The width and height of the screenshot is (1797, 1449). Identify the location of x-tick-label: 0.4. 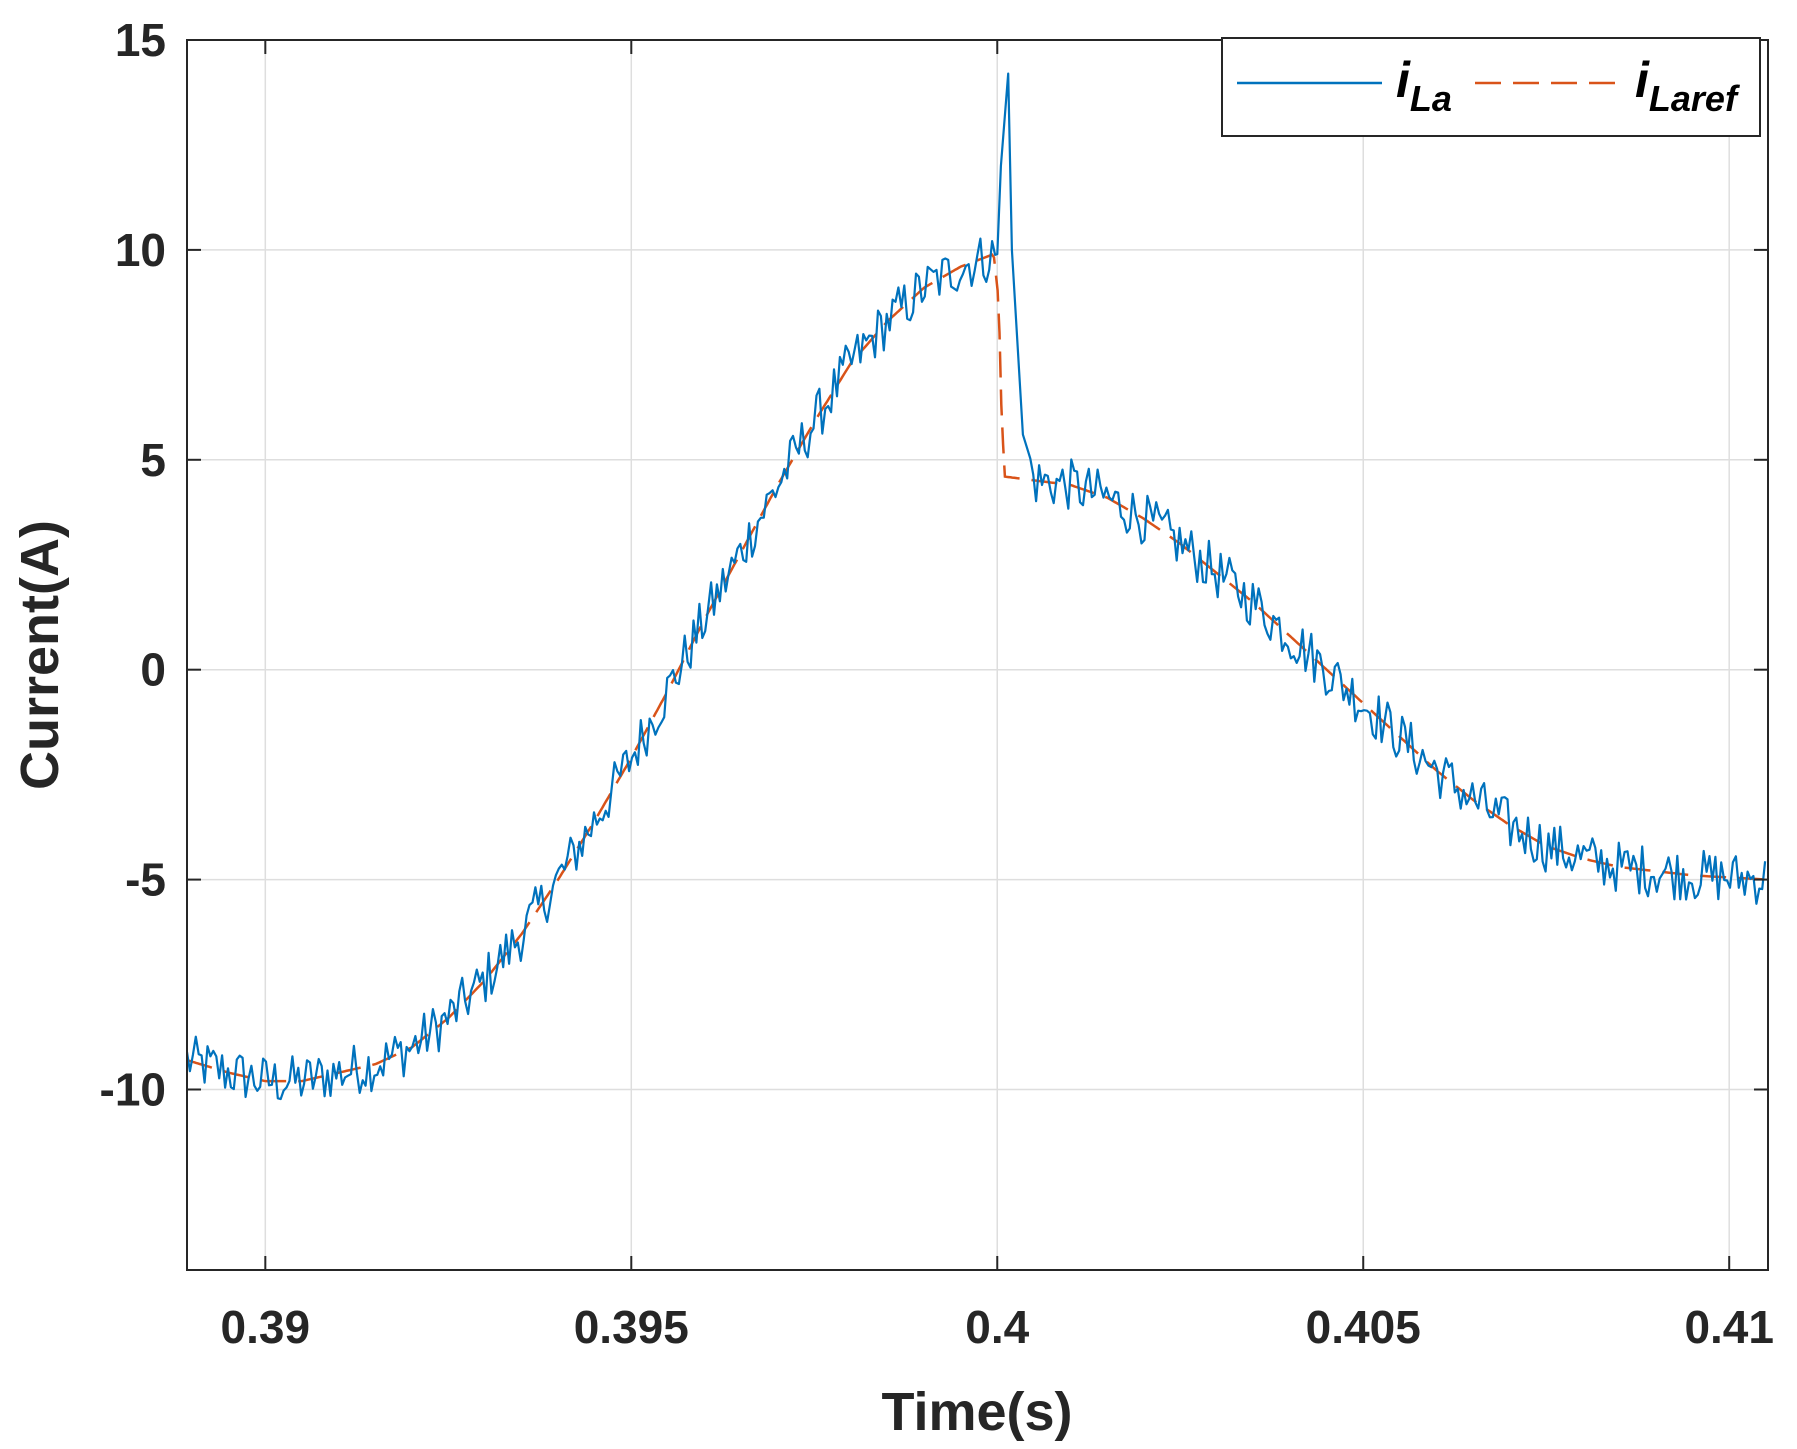
(997, 1327).